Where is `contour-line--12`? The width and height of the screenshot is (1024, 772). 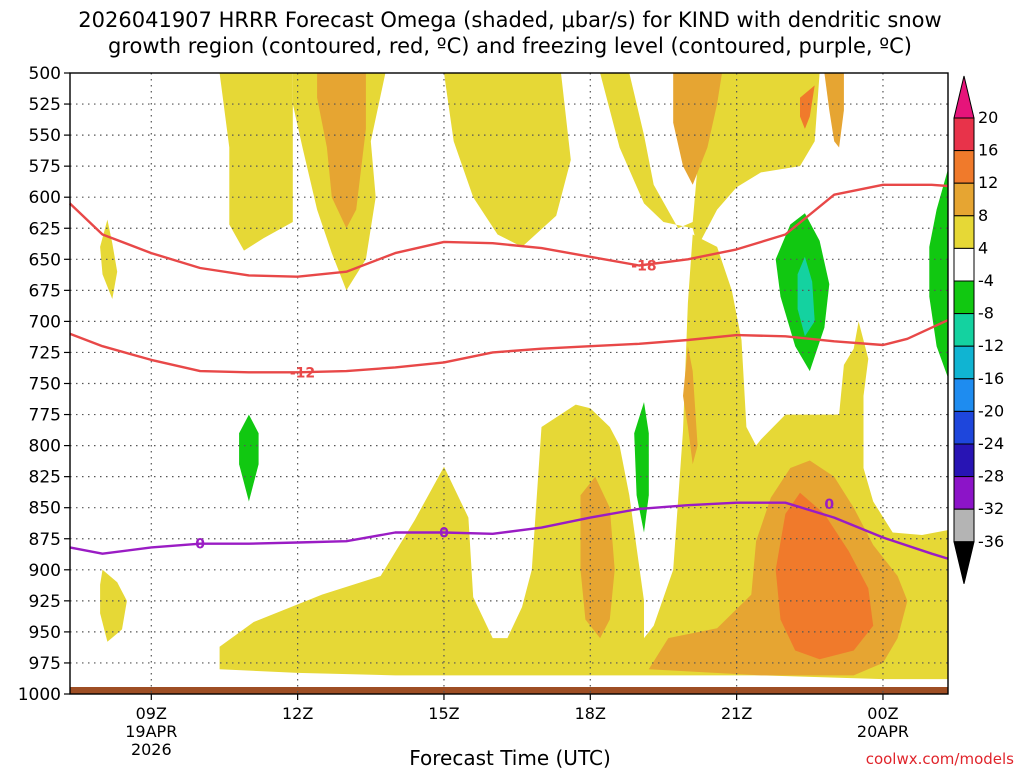
contour-line--12 is located at coordinates (509, 346).